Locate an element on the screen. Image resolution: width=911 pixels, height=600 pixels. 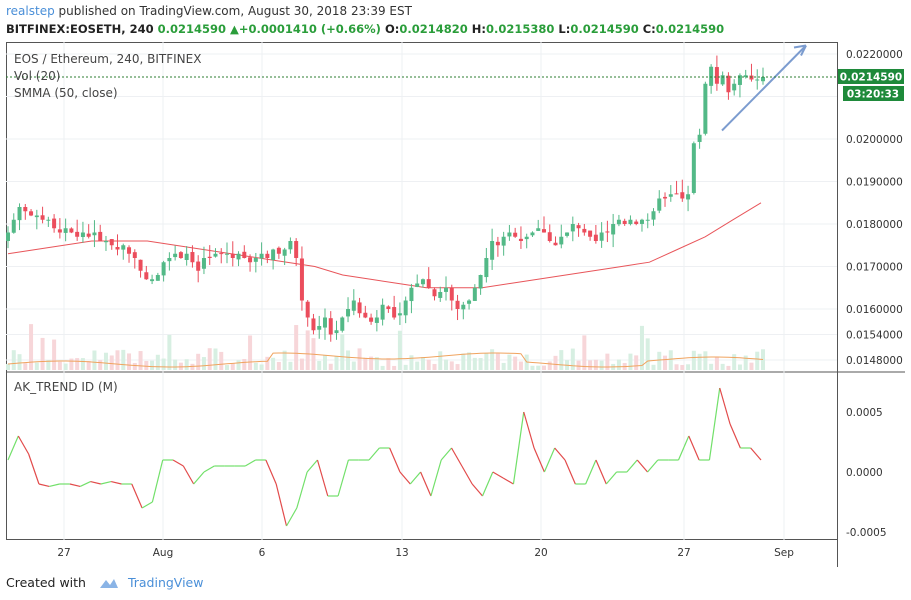
change-arrow-icon: ▲ is located at coordinates (234, 29).